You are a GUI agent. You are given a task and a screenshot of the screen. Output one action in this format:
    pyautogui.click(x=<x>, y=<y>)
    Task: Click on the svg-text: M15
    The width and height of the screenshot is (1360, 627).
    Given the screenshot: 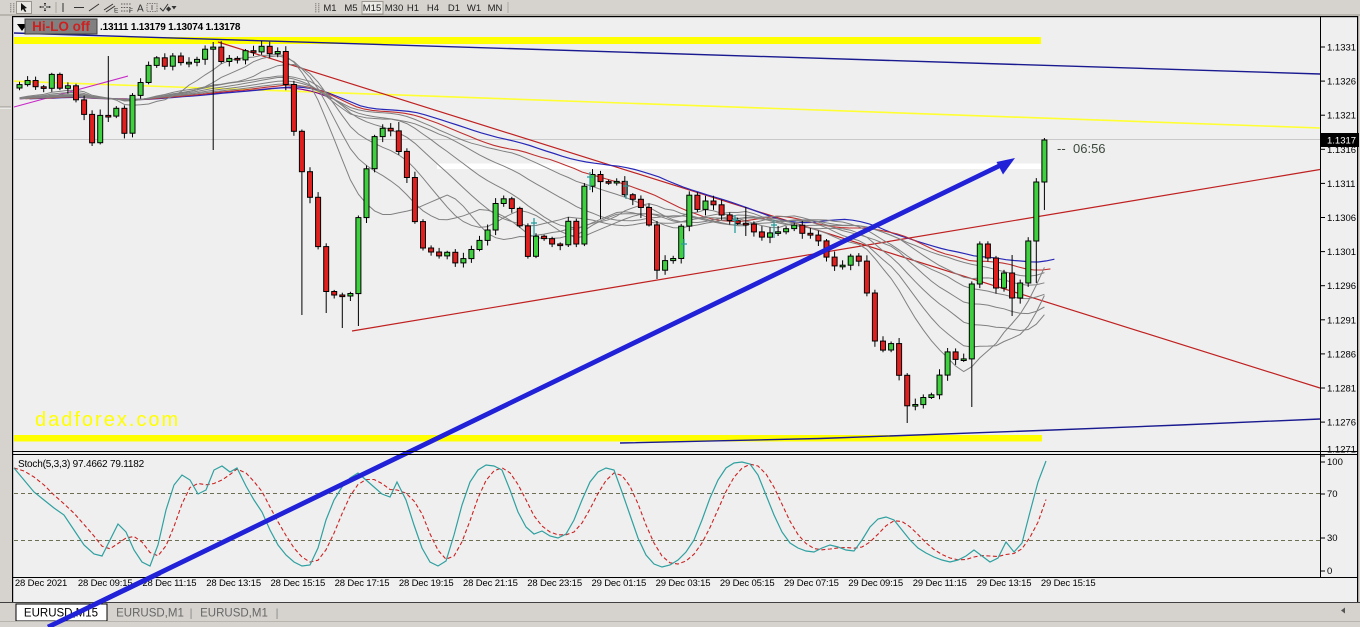 What is the action you would take?
    pyautogui.click(x=372, y=8)
    